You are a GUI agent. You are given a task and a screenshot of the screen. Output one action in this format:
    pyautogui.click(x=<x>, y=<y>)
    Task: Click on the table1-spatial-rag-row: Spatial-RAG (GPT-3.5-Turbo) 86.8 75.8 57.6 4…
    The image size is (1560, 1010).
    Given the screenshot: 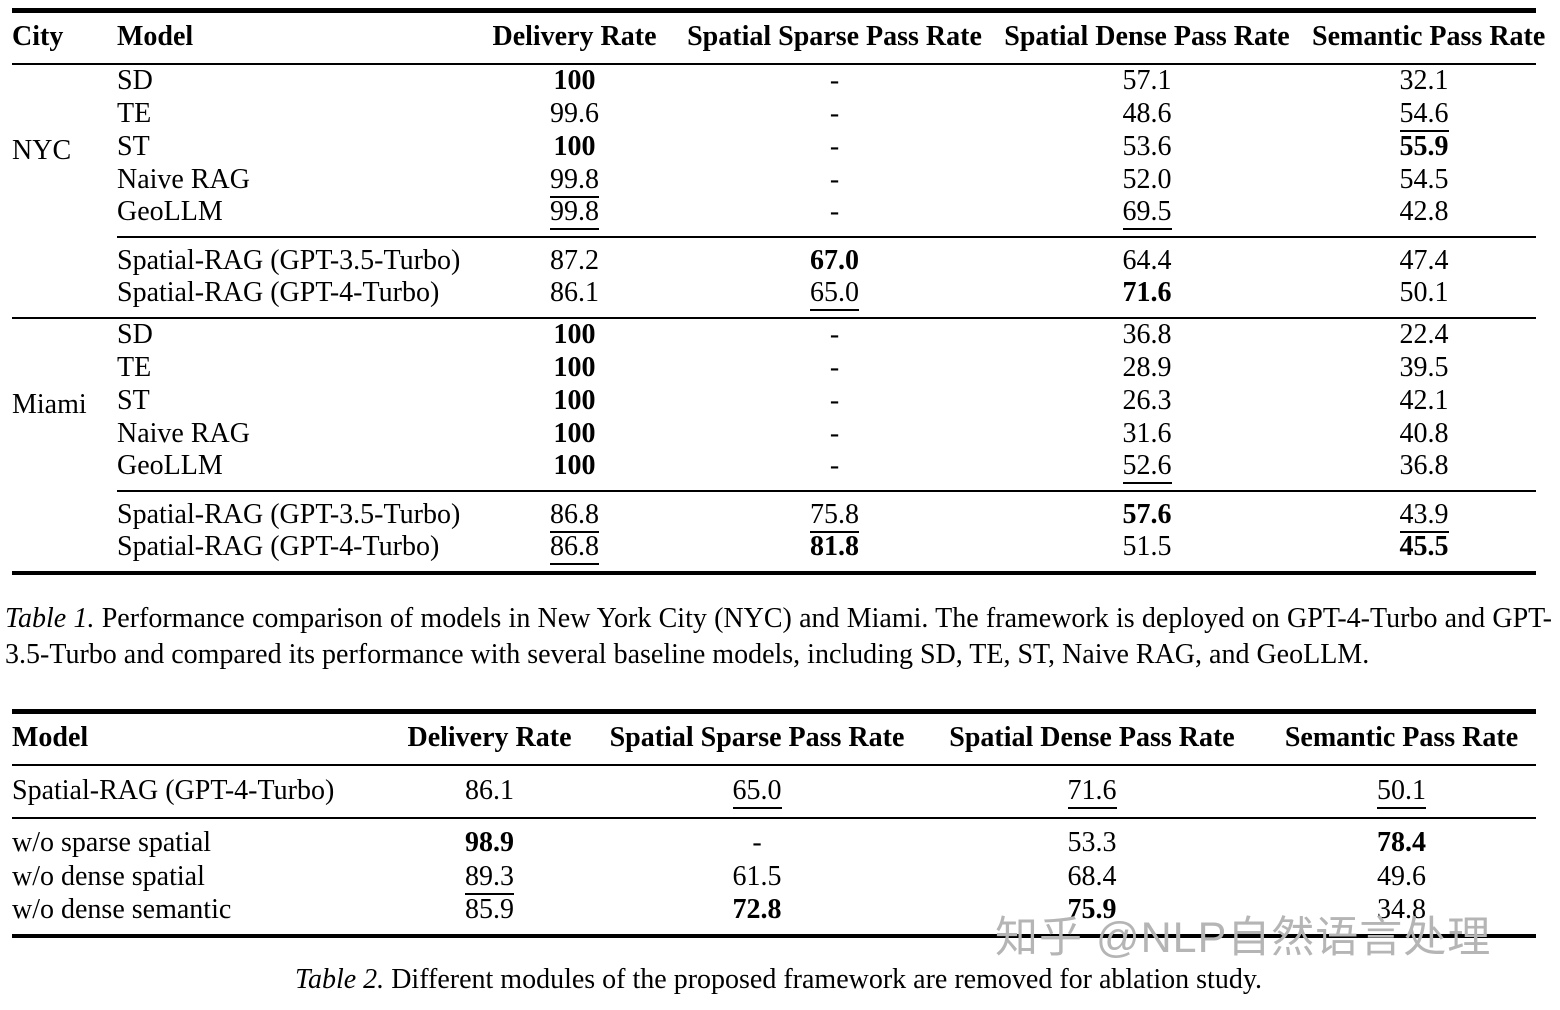 What is the action you would take?
    pyautogui.click(x=774, y=511)
    